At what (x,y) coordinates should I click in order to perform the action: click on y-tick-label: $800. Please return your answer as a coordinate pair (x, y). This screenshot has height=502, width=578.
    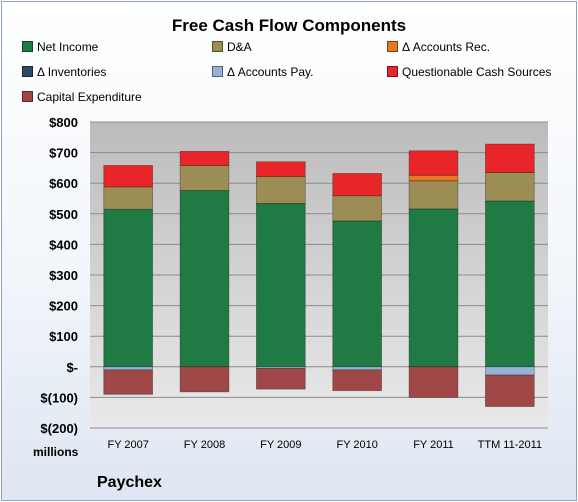
    Looking at the image, I should click on (63, 122).